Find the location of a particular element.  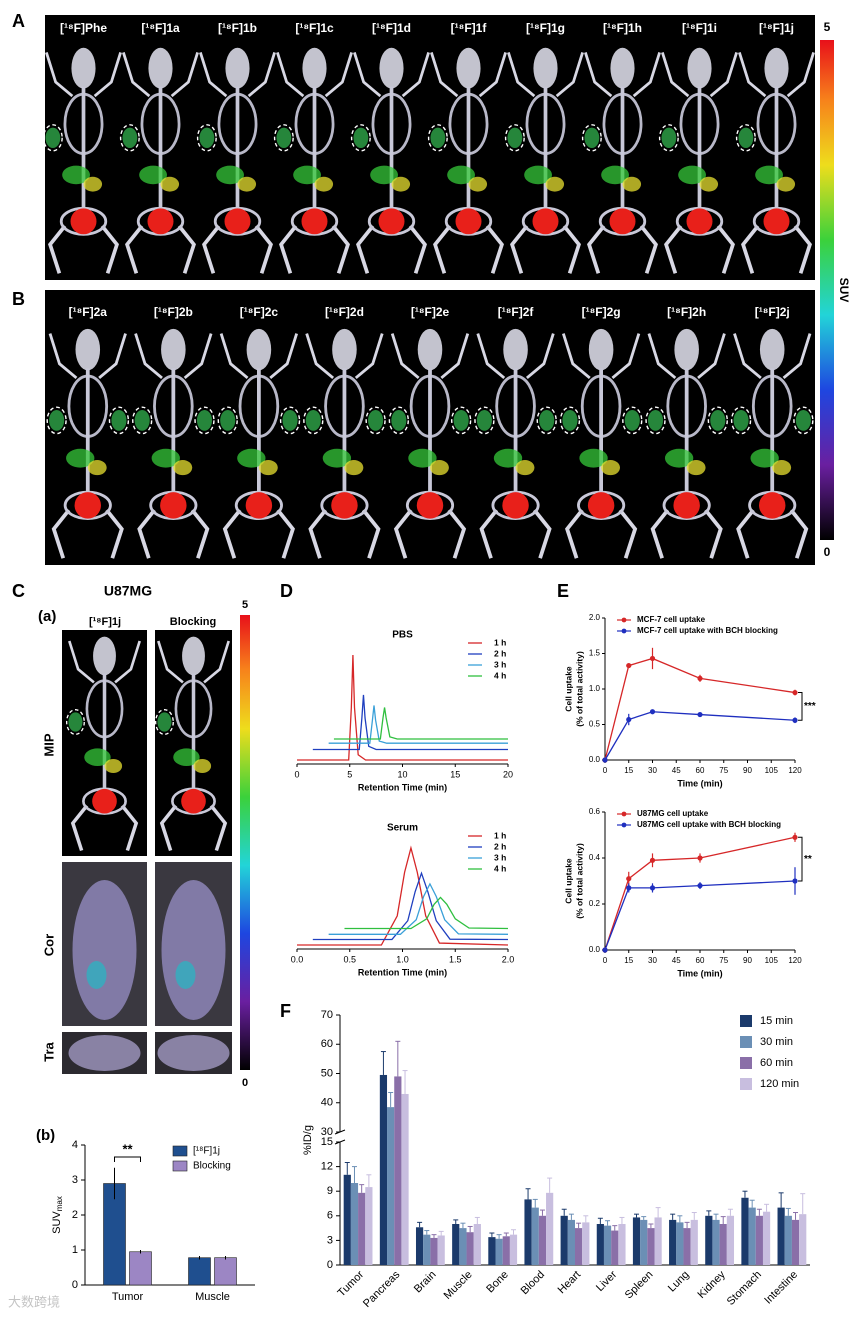

legend-label: Blocking is located at coordinates (212, 1166).